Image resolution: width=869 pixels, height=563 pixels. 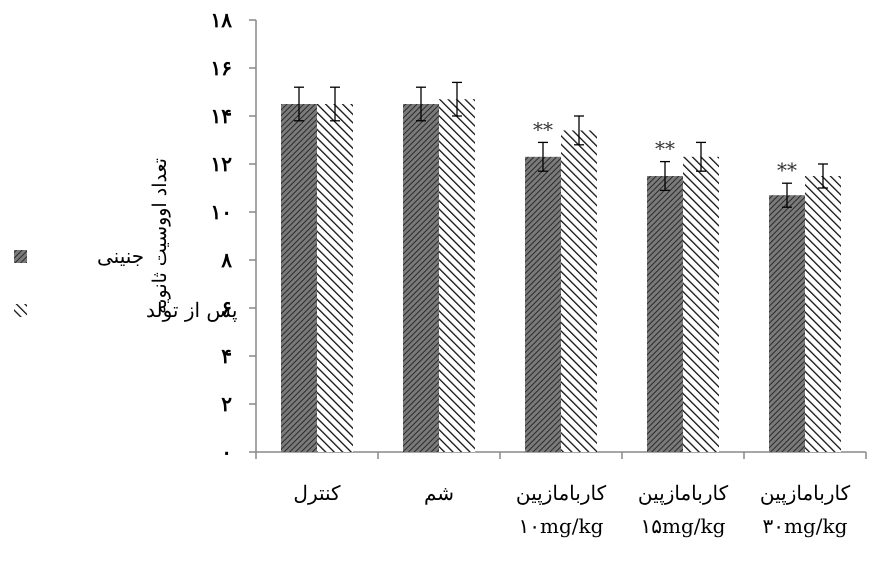 I want to click on legend-swatch-prenatal, so click(x=20, y=256).